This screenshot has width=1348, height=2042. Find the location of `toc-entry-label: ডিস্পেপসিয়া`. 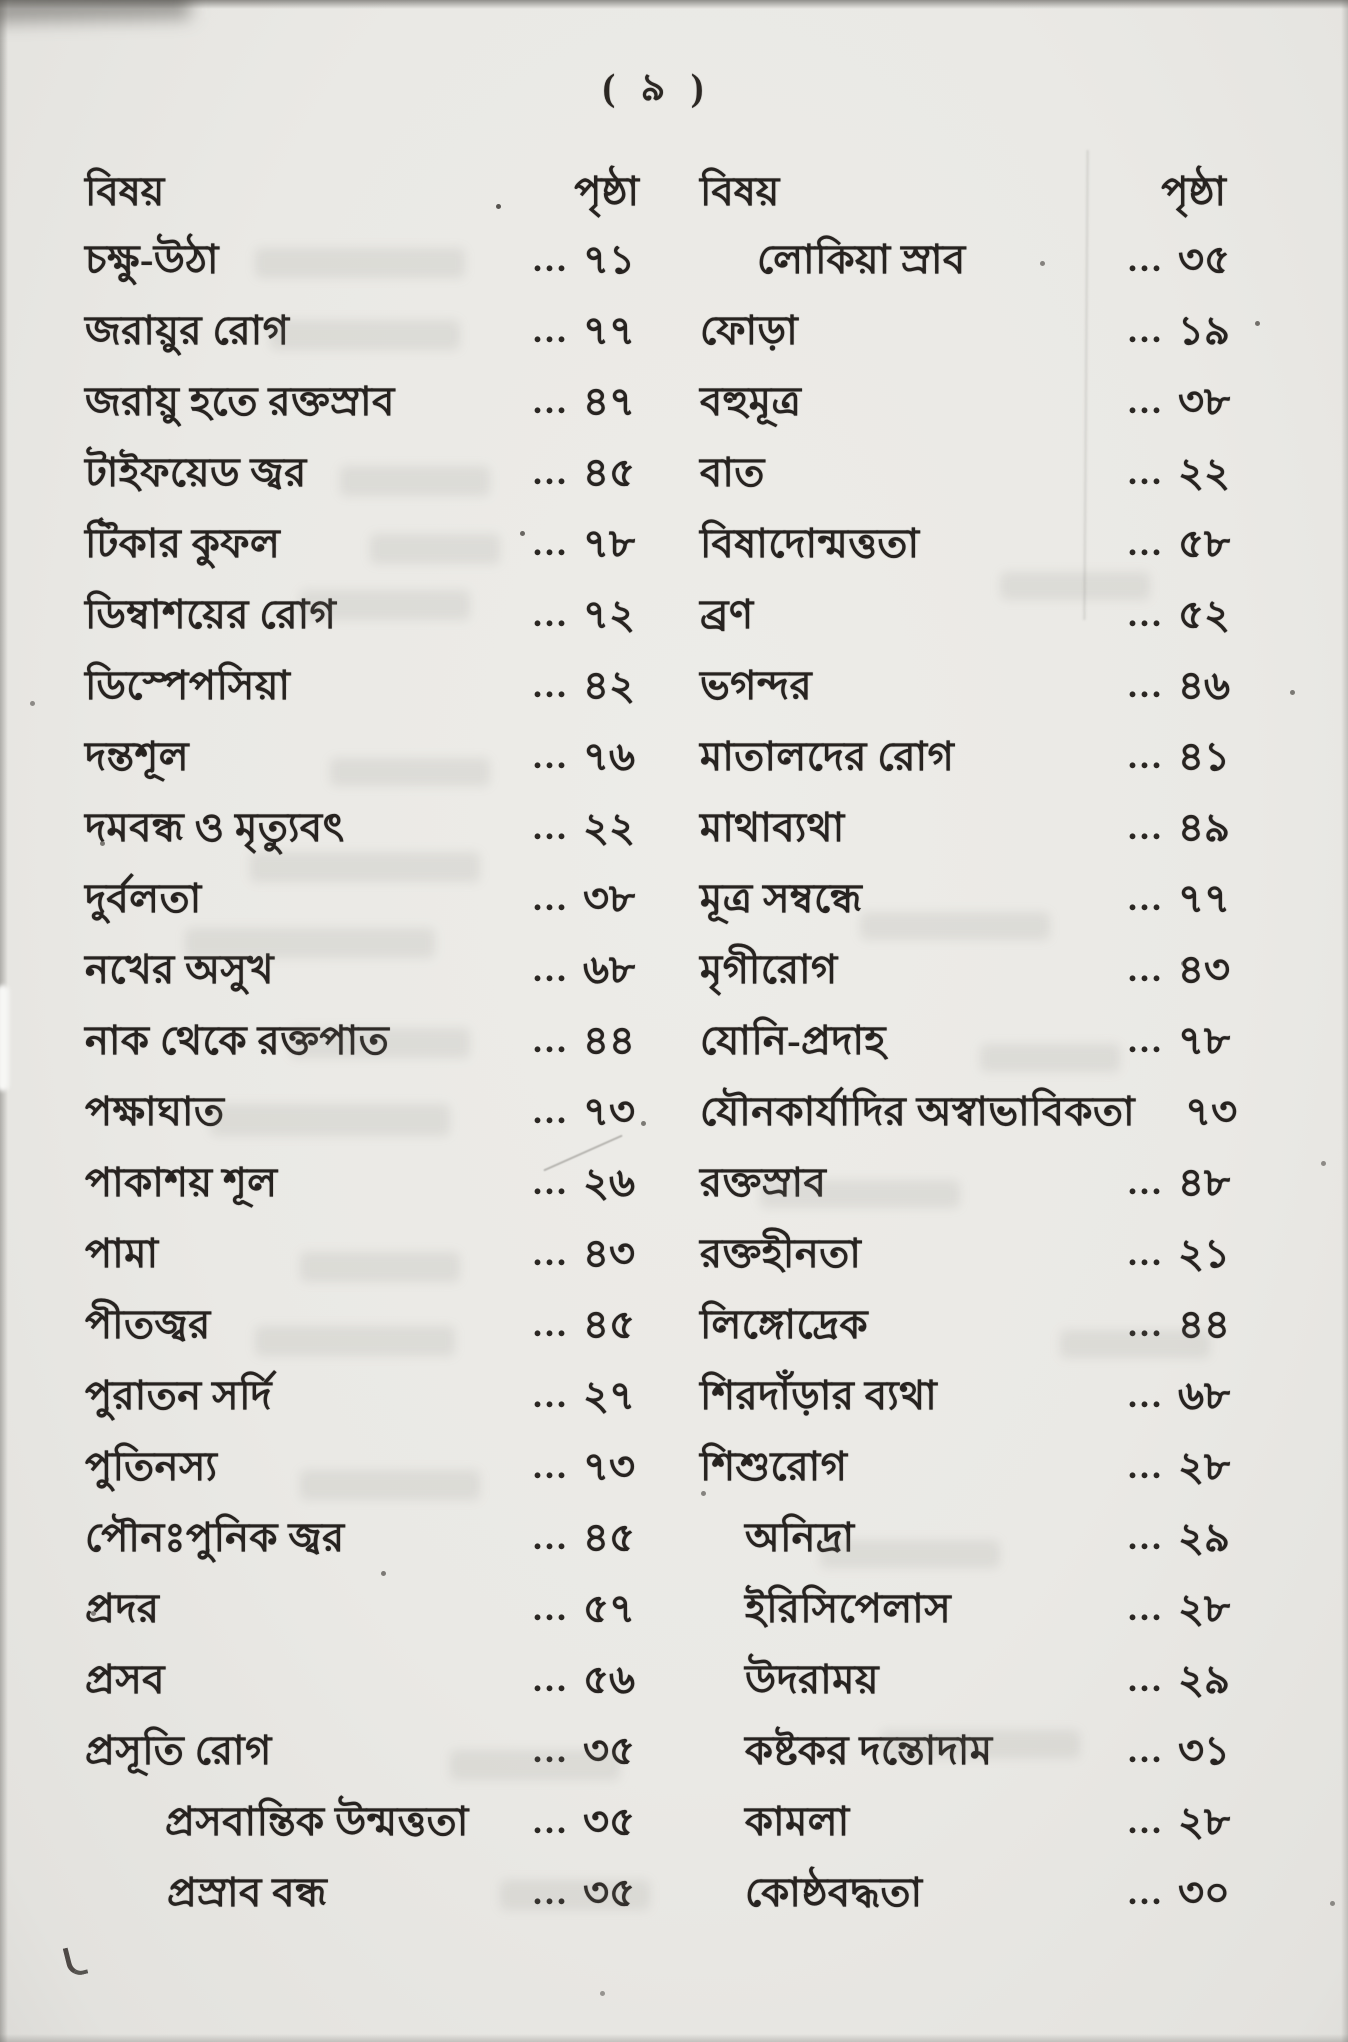

toc-entry-label: ডিস্পেপসিয়া is located at coordinates (188, 685).